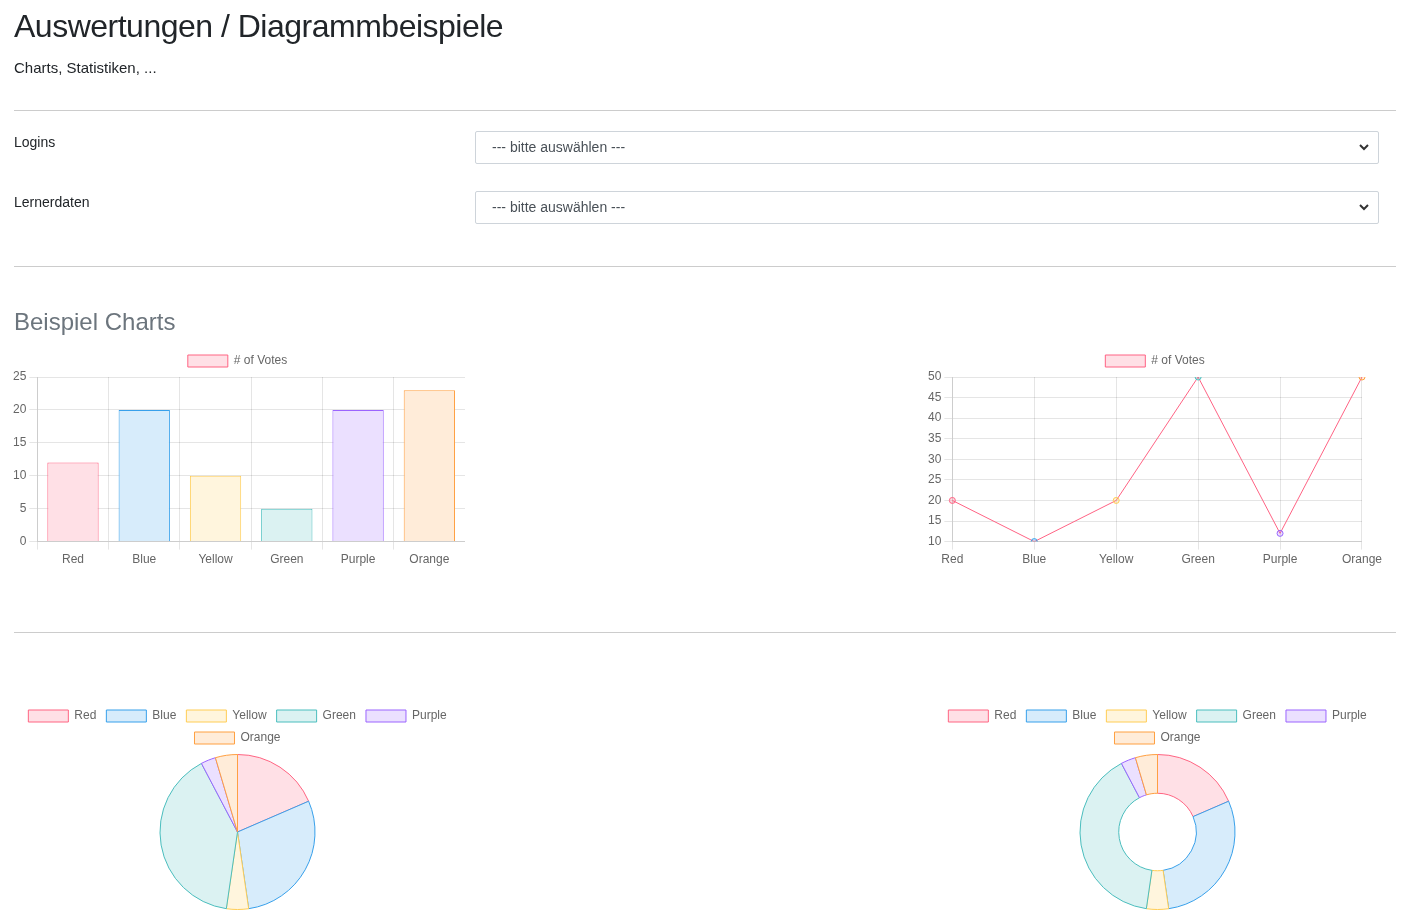 The width and height of the screenshot is (1403, 912). I want to click on y-tick-label: 5, so click(23, 507).